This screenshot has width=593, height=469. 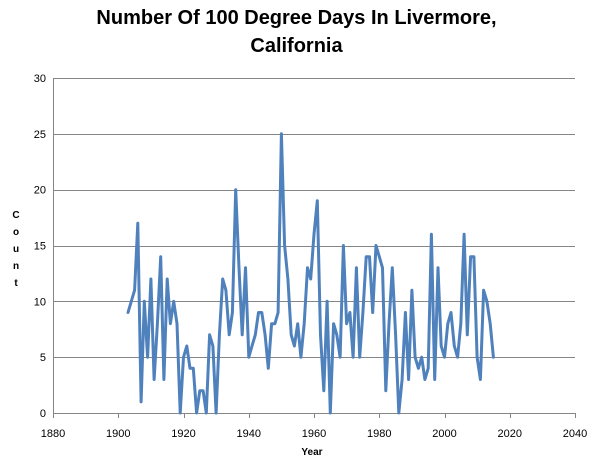 What do you see at coordinates (118, 434) in the screenshot?
I see `x-tick-label: 1900` at bounding box center [118, 434].